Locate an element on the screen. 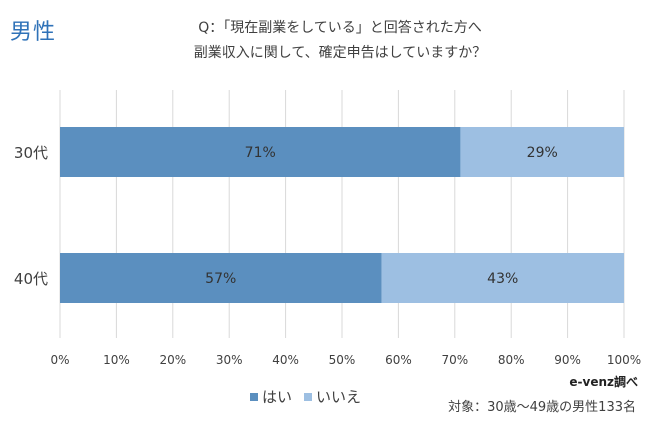  legend: はい いいえ is located at coordinates (311, 396).